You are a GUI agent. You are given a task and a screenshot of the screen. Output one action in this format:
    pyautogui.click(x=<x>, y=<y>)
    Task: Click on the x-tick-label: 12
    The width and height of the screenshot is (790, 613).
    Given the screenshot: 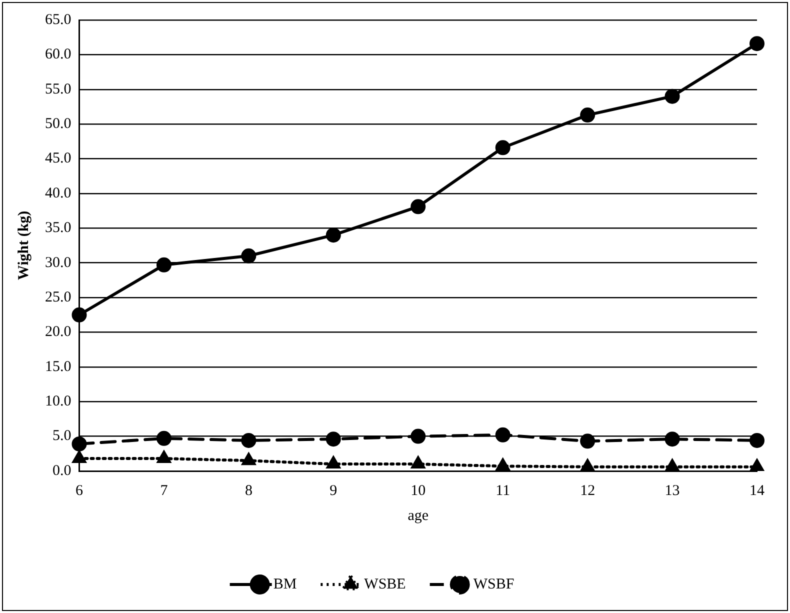 What is the action you would take?
    pyautogui.click(x=588, y=490)
    